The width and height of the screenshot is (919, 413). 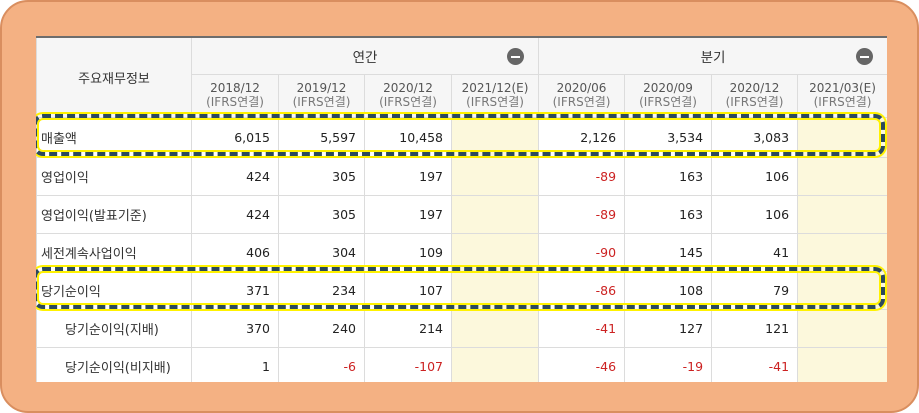 I want to click on quarterly-group-header: 분기, so click(x=712, y=55).